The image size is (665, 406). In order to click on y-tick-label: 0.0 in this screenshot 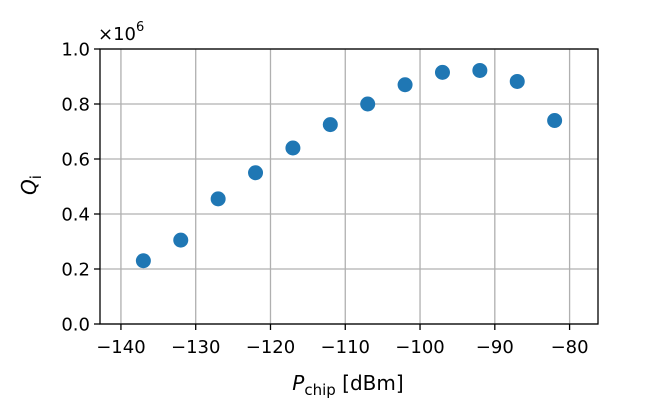, I will do `click(75, 325)`.